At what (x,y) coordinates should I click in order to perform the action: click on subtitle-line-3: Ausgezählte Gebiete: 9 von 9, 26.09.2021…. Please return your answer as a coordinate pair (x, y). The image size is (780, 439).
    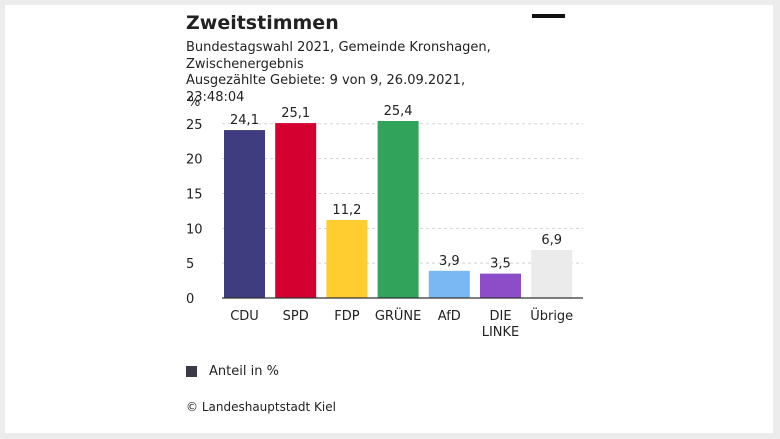
    Looking at the image, I should click on (326, 89).